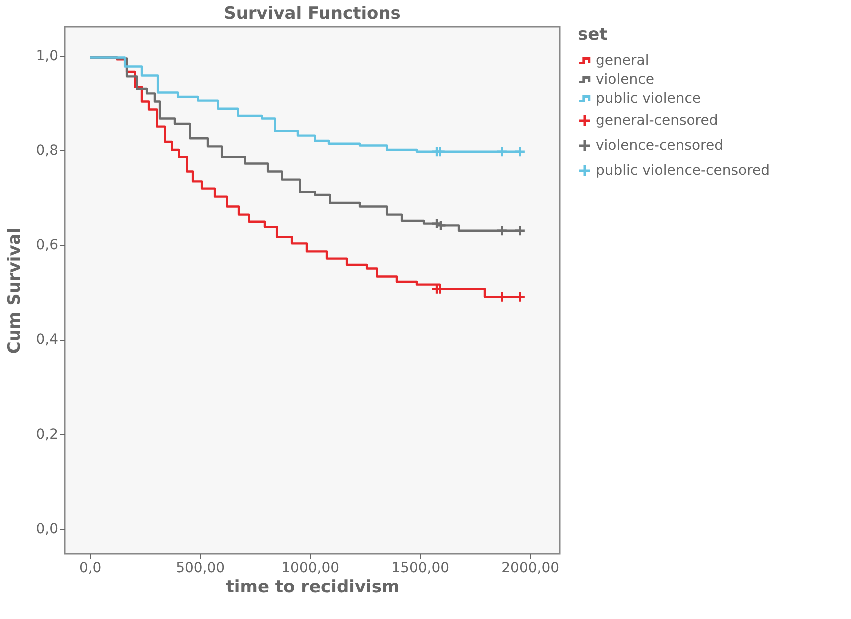 The image size is (851, 619). Describe the element at coordinates (47, 434) in the screenshot. I see `y-tick-label: 0,2` at that location.